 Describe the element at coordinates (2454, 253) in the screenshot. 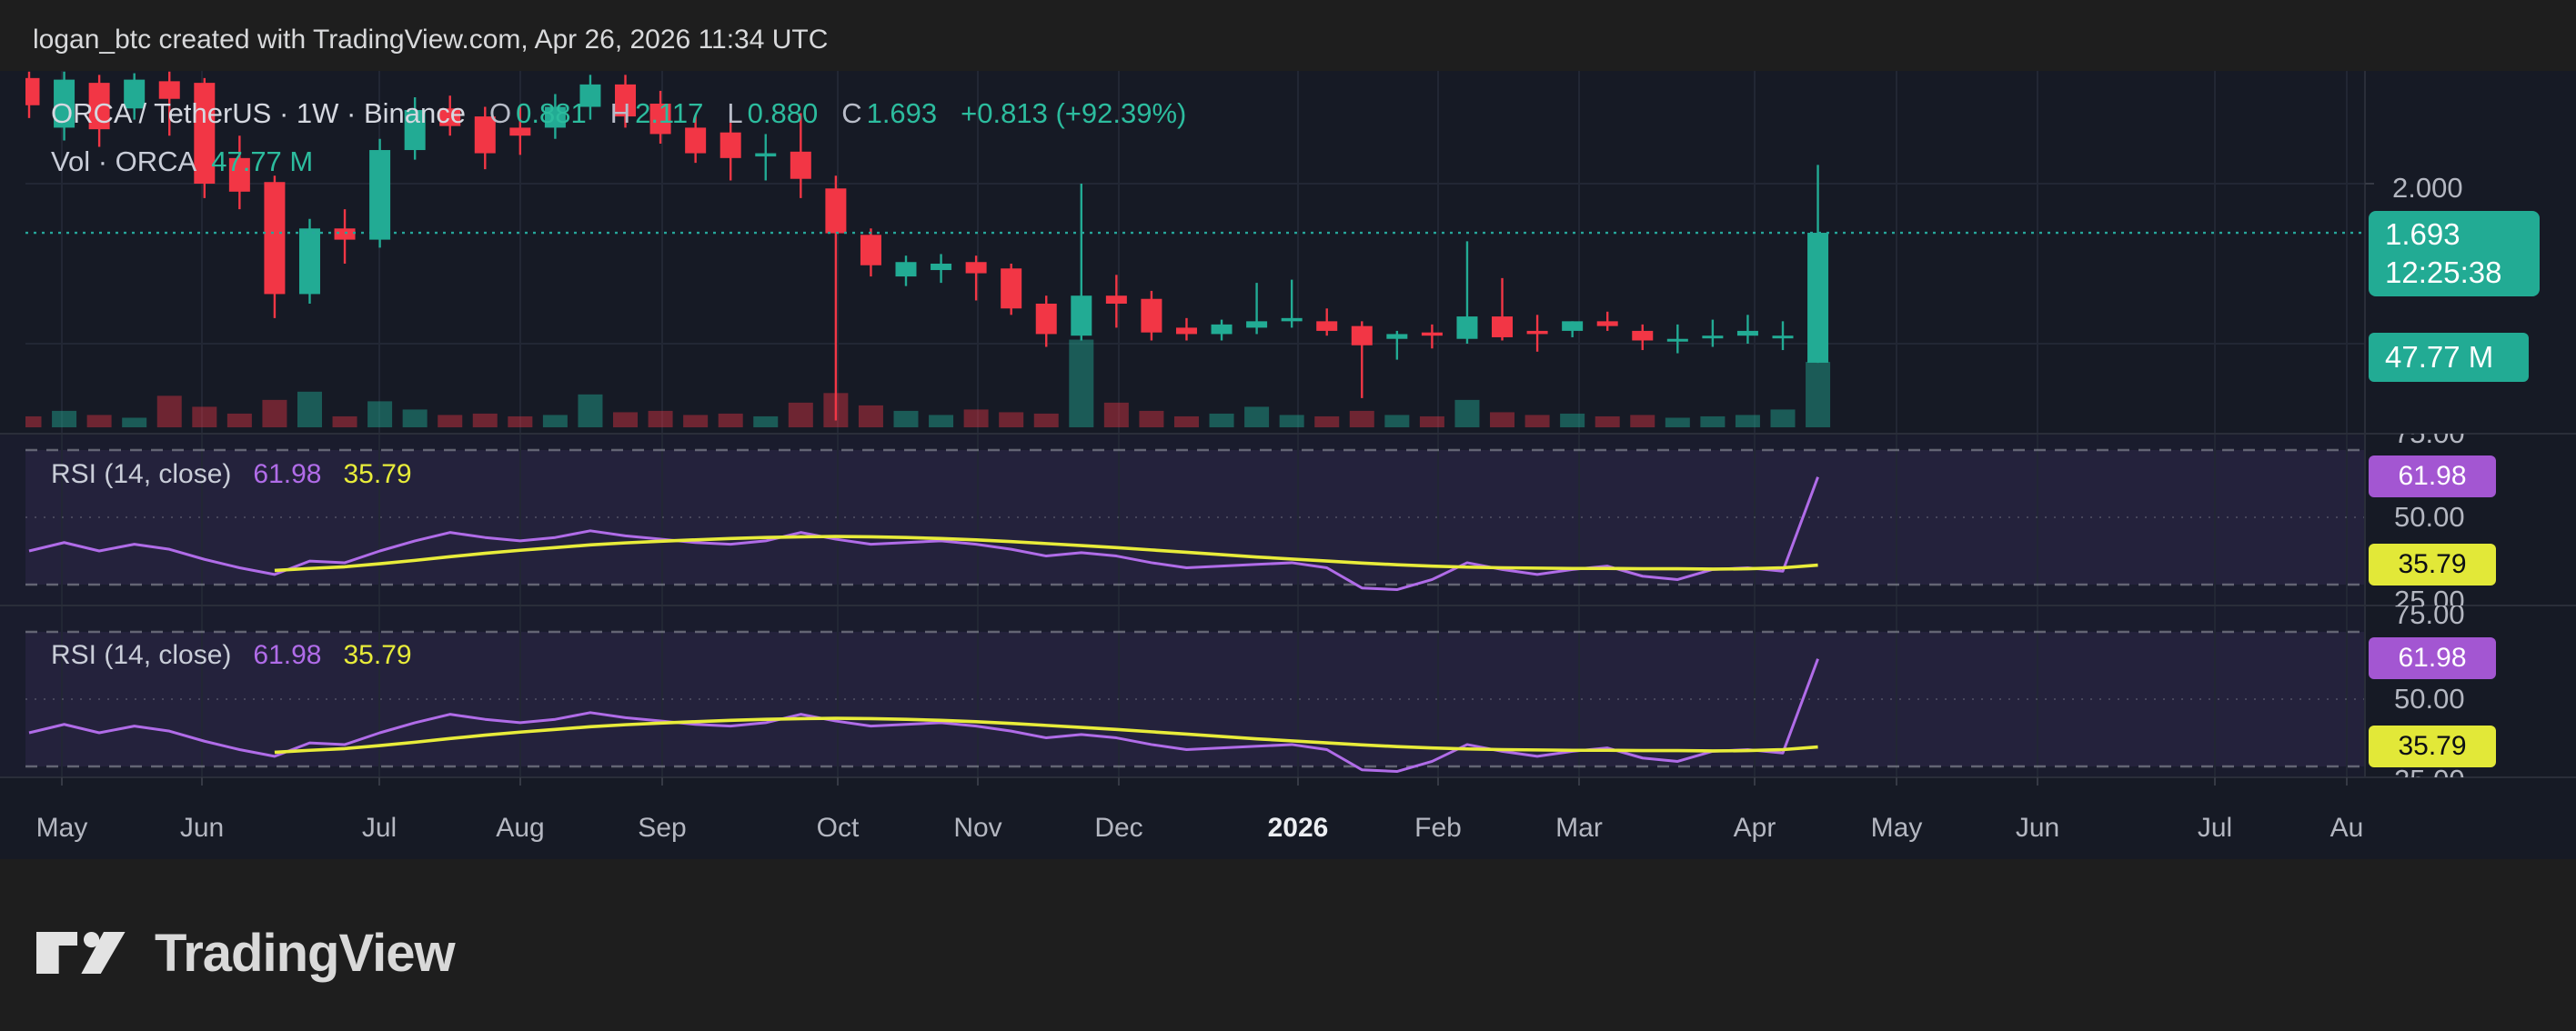

I see `last-price-badge: 1.693 12:25:38` at that location.